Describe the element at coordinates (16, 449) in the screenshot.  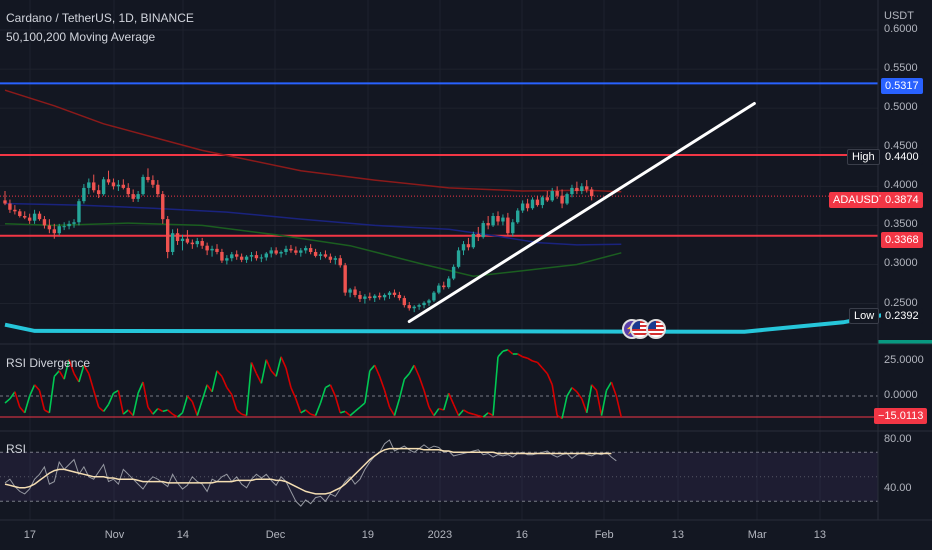
I see `rsi-label: RSI` at that location.